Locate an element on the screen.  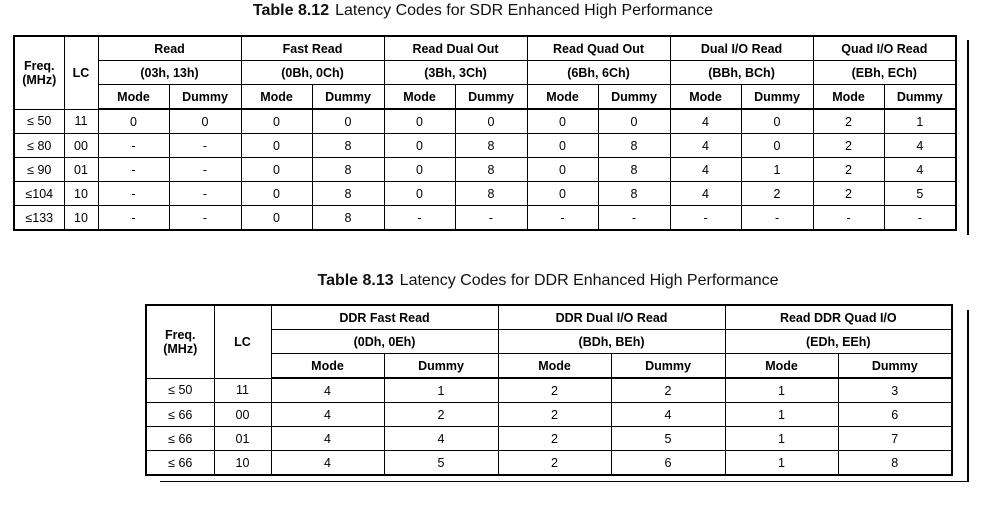
cell: ≤104 is located at coordinates (39, 193).